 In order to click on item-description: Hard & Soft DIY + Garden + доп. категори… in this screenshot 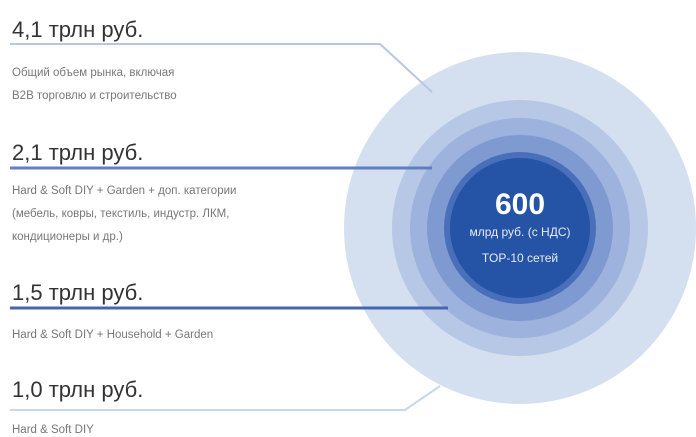, I will do `click(124, 191)`.